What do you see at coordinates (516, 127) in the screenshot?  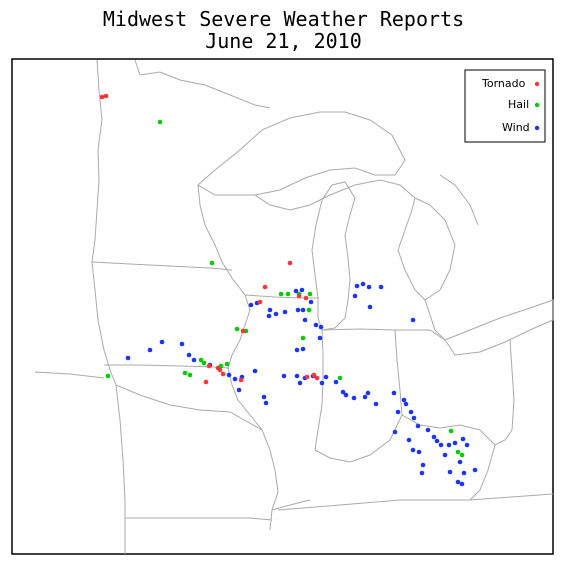 I see `legend-label-wind: Wind` at bounding box center [516, 127].